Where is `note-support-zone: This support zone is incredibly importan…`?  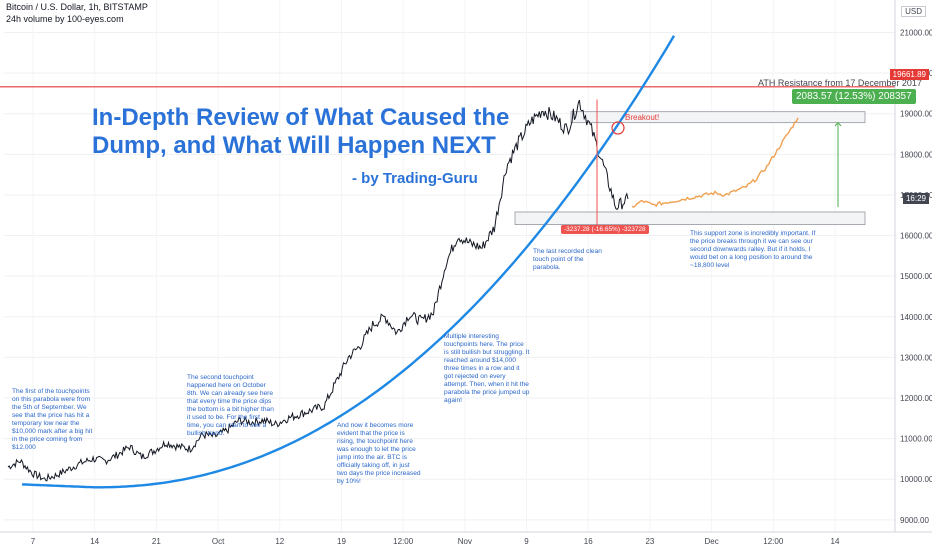
note-support-zone: This support zone is incredibly importan… is located at coordinates (753, 249).